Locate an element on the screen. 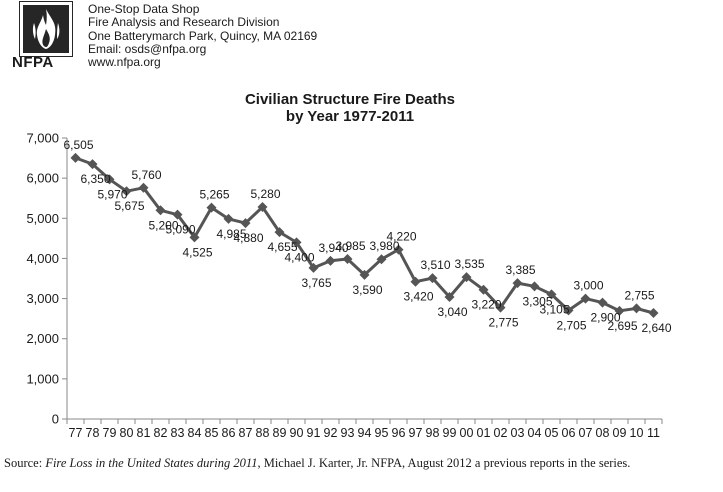 The image size is (723, 492). x-tick-label: 05 is located at coordinates (552, 433).